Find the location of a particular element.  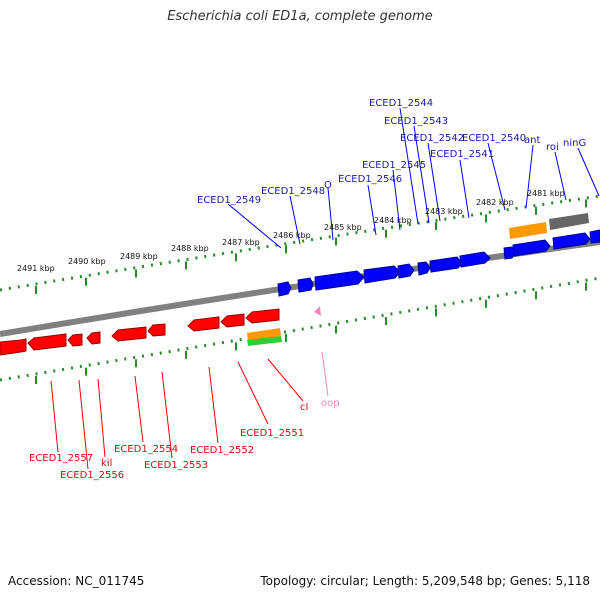

scale-label: 2482 kbp is located at coordinates (495, 202).